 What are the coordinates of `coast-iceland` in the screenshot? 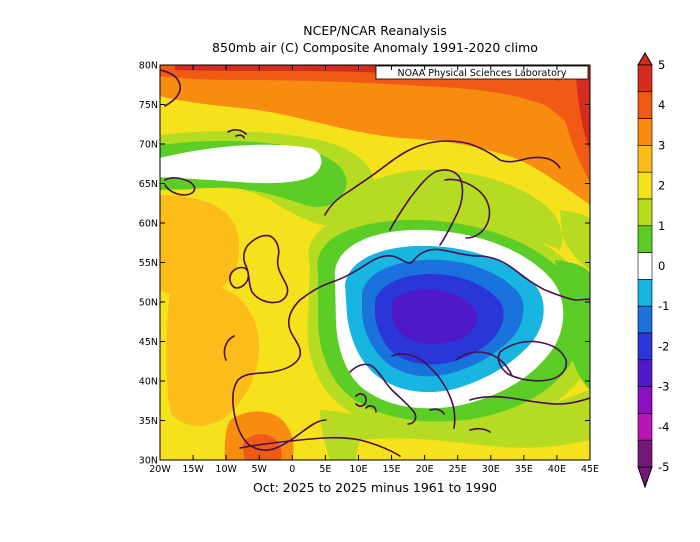 It's located at (237, 134).